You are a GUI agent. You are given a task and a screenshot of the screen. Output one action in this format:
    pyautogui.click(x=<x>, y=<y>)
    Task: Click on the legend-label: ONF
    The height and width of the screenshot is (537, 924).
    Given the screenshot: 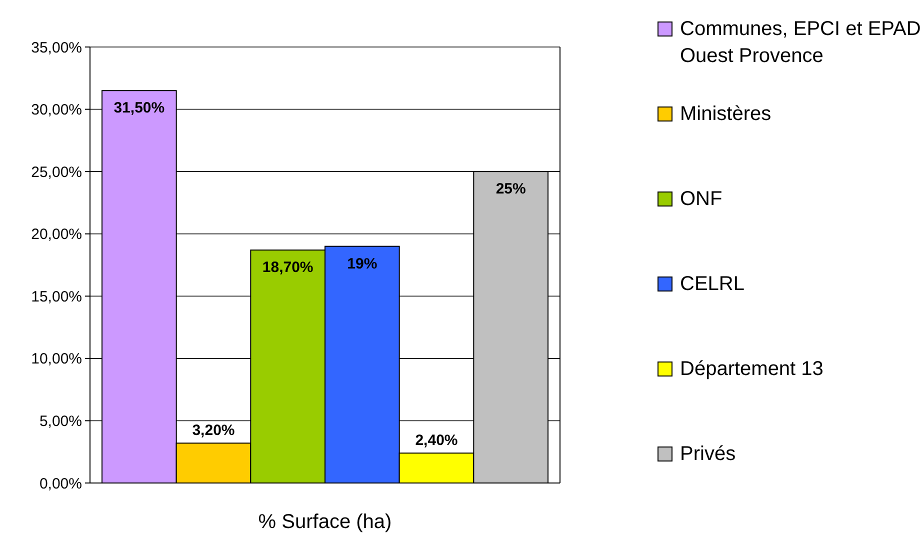 What is the action you would take?
    pyautogui.click(x=701, y=199)
    